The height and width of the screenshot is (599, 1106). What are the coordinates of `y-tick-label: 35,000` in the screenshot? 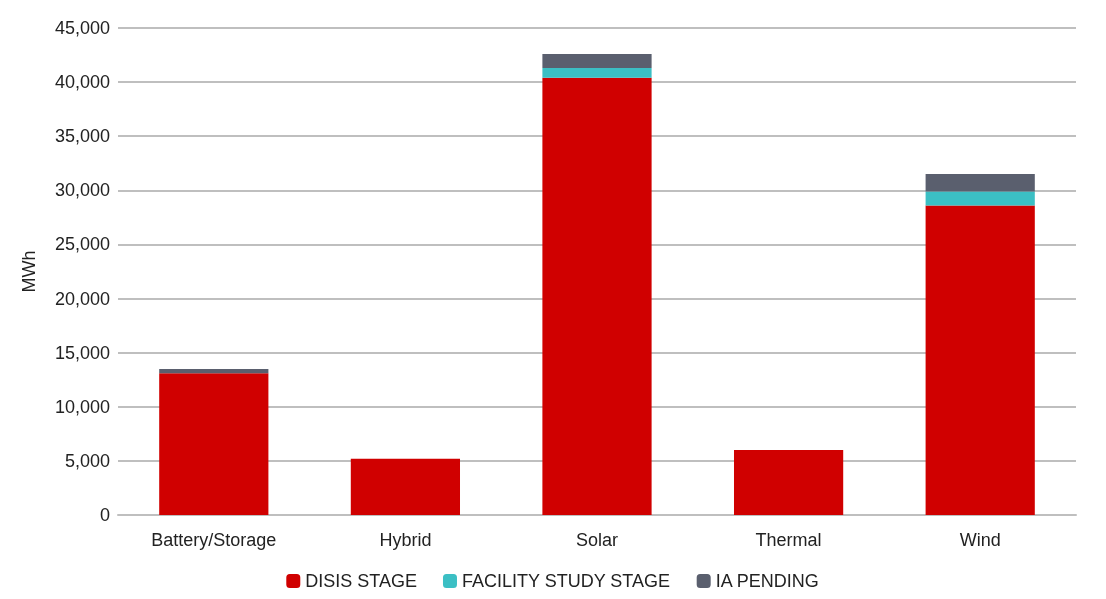 It's located at (82, 136).